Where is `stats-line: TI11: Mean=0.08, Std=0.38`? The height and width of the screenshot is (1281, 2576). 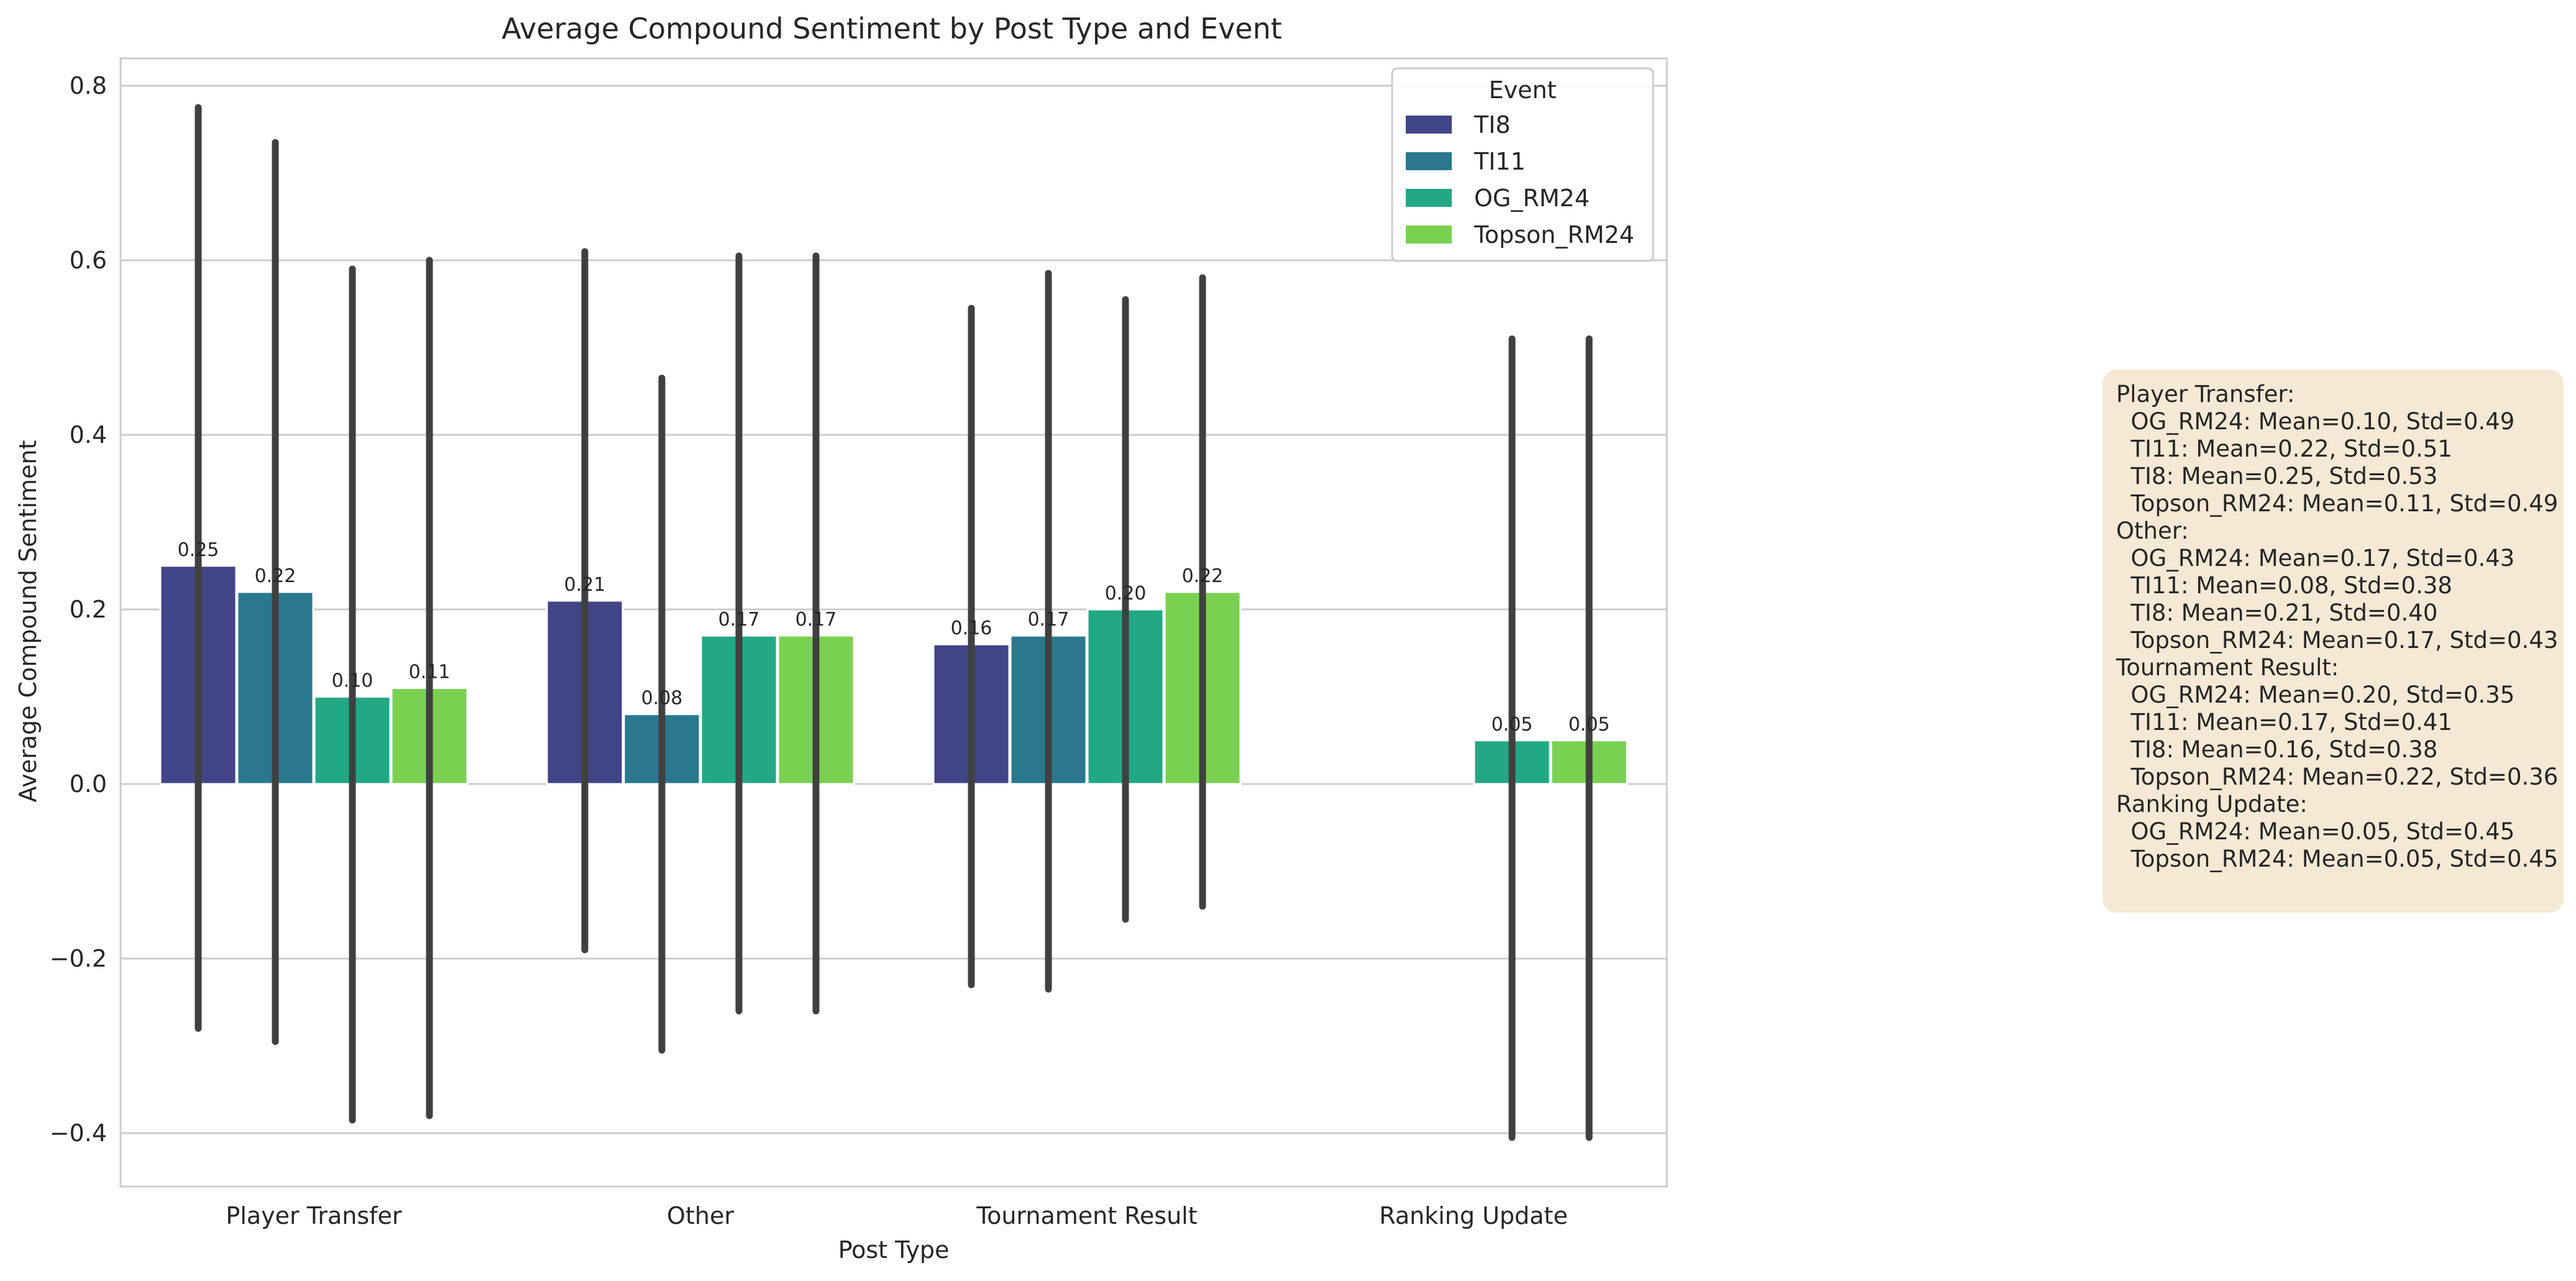 stats-line: TI11: Mean=0.08, Std=0.38 is located at coordinates (2284, 585).